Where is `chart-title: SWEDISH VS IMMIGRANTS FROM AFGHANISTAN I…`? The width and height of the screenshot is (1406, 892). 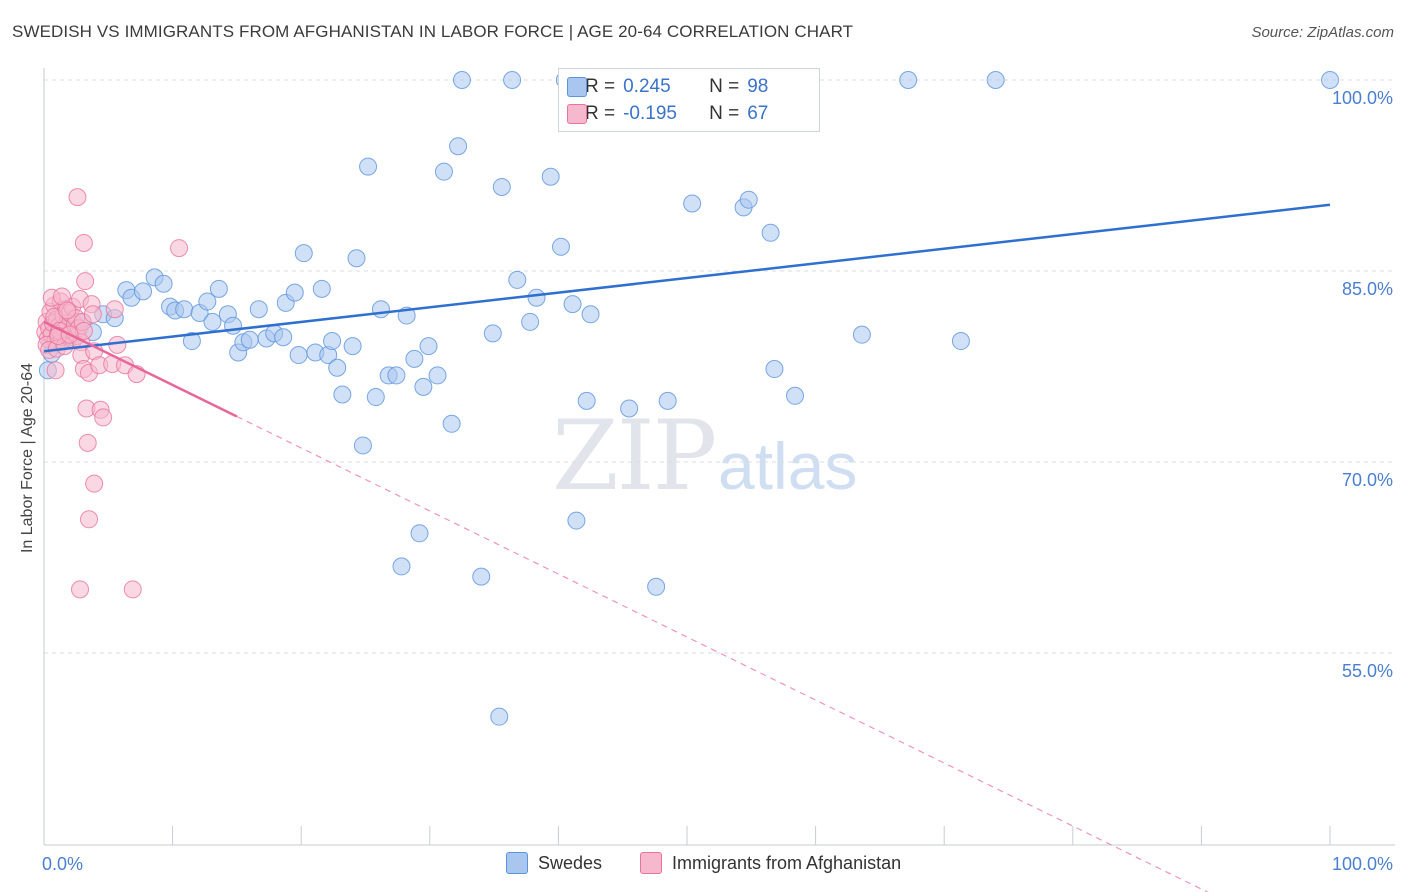 chart-title: SWEDISH VS IMMIGRANTS FROM AFGHANISTAN I… is located at coordinates (433, 31).